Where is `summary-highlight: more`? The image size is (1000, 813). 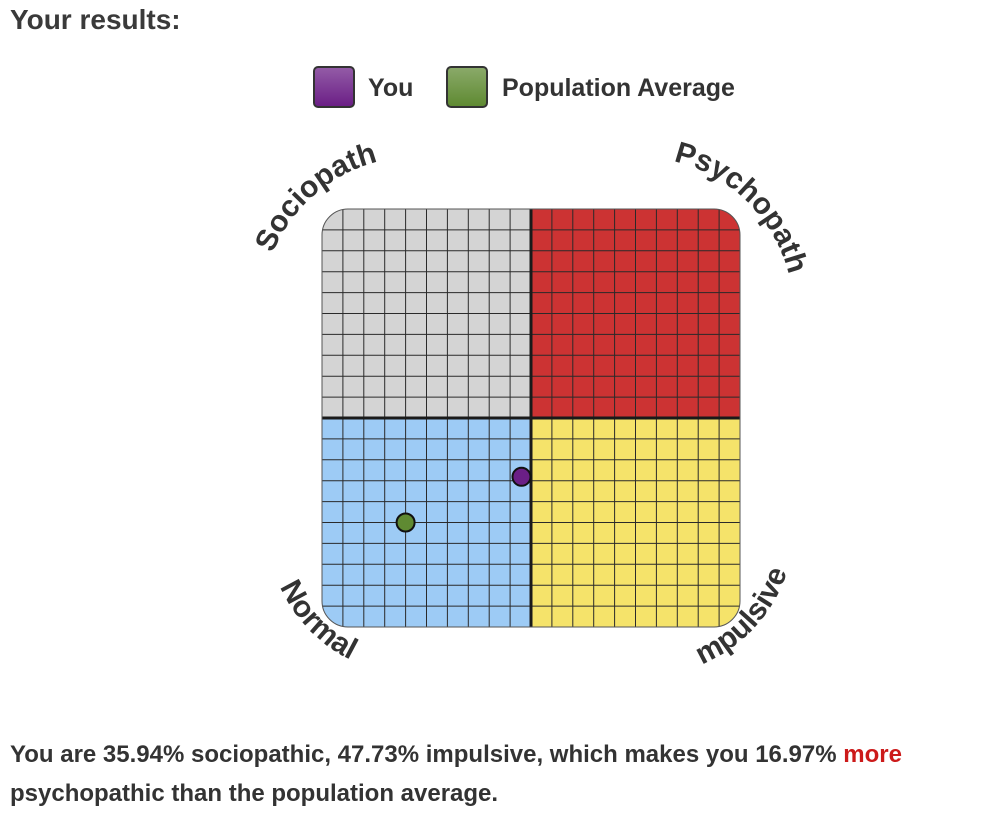 summary-highlight: more is located at coordinates (872, 754).